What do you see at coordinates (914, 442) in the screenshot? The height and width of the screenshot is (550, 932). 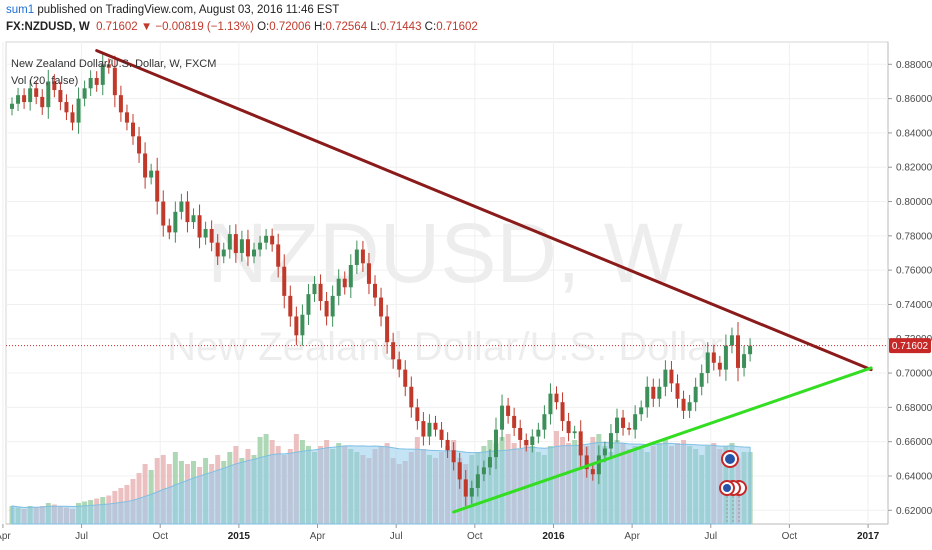 I see `price-tick-label: 0.66000` at bounding box center [914, 442].